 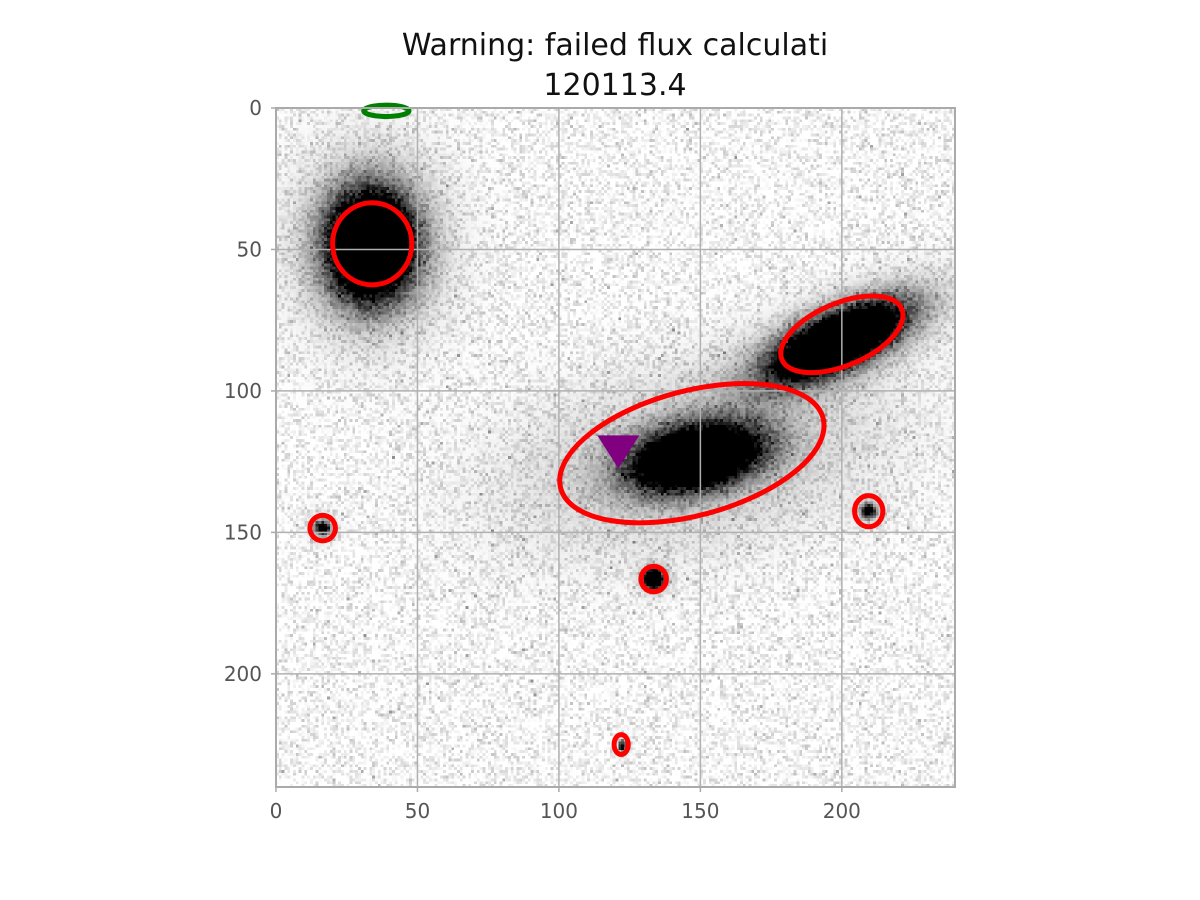 What do you see at coordinates (615, 45) in the screenshot?
I see `figure-title-line-1: Warning: failed flux calculati` at bounding box center [615, 45].